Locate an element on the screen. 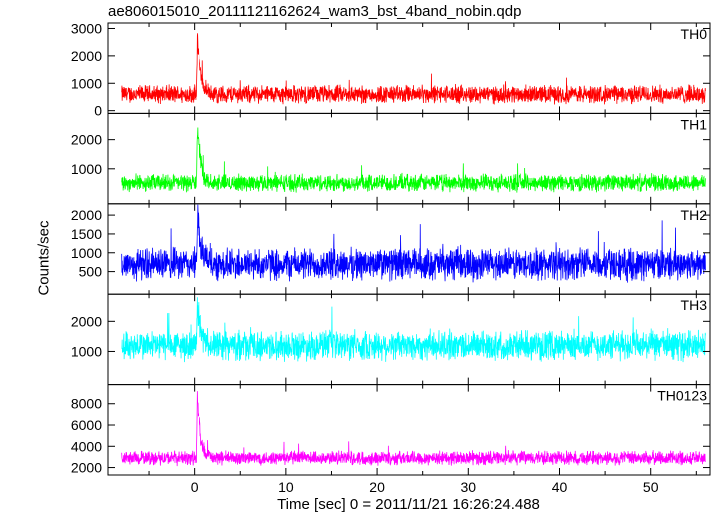 This screenshot has height=521, width=717. x-axis-label: Time [sec] 0 = 2011/11/21 16:26:24.488 is located at coordinates (408, 504).